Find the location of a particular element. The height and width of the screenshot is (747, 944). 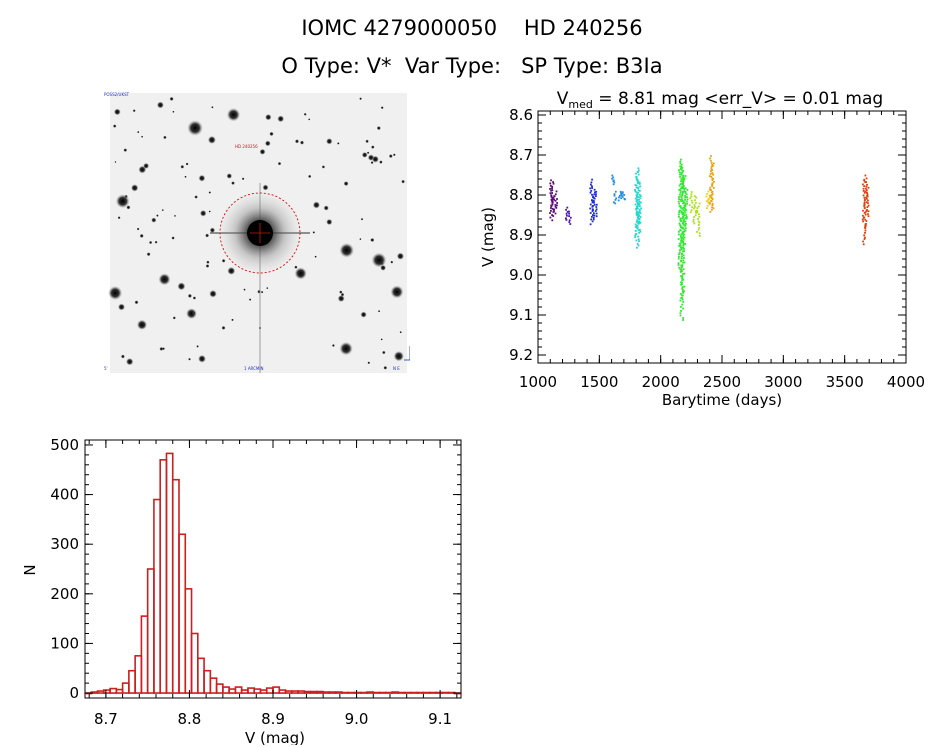

lc-x-tick-labels: 1000 1500 2000 2500 3000 3500 4000 is located at coordinates (722, 382).